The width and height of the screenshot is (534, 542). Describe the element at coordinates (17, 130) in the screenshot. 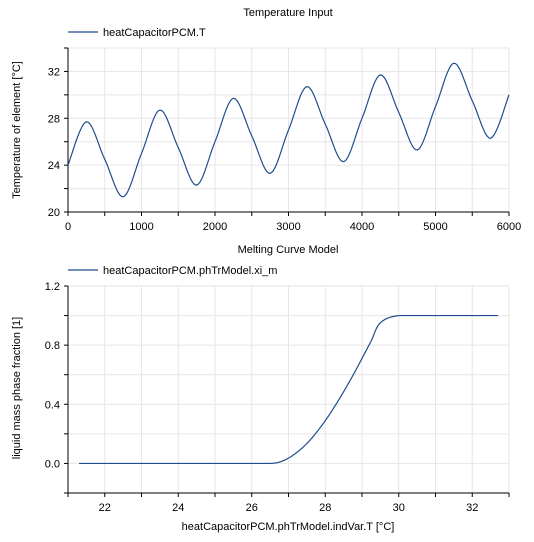

I see `y-axis-label: Temperature of element [°C]` at that location.